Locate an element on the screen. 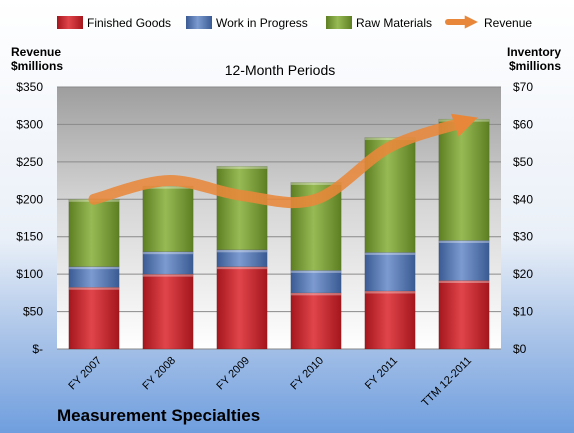  left-tick-label: $200 is located at coordinates (29, 199).